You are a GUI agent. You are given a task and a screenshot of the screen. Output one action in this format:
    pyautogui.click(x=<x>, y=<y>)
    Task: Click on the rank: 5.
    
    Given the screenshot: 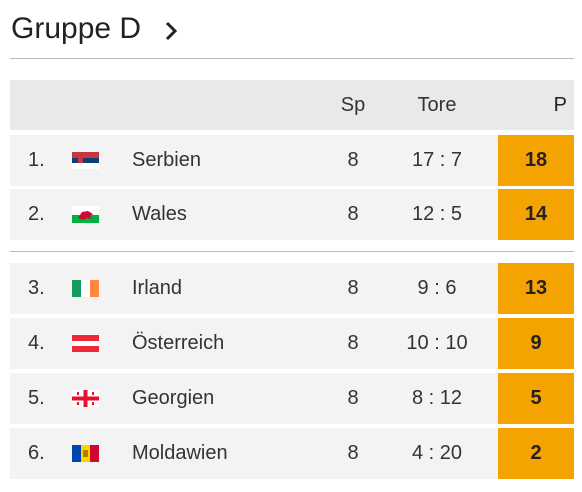 What is the action you would take?
    pyautogui.click(x=36, y=398)
    